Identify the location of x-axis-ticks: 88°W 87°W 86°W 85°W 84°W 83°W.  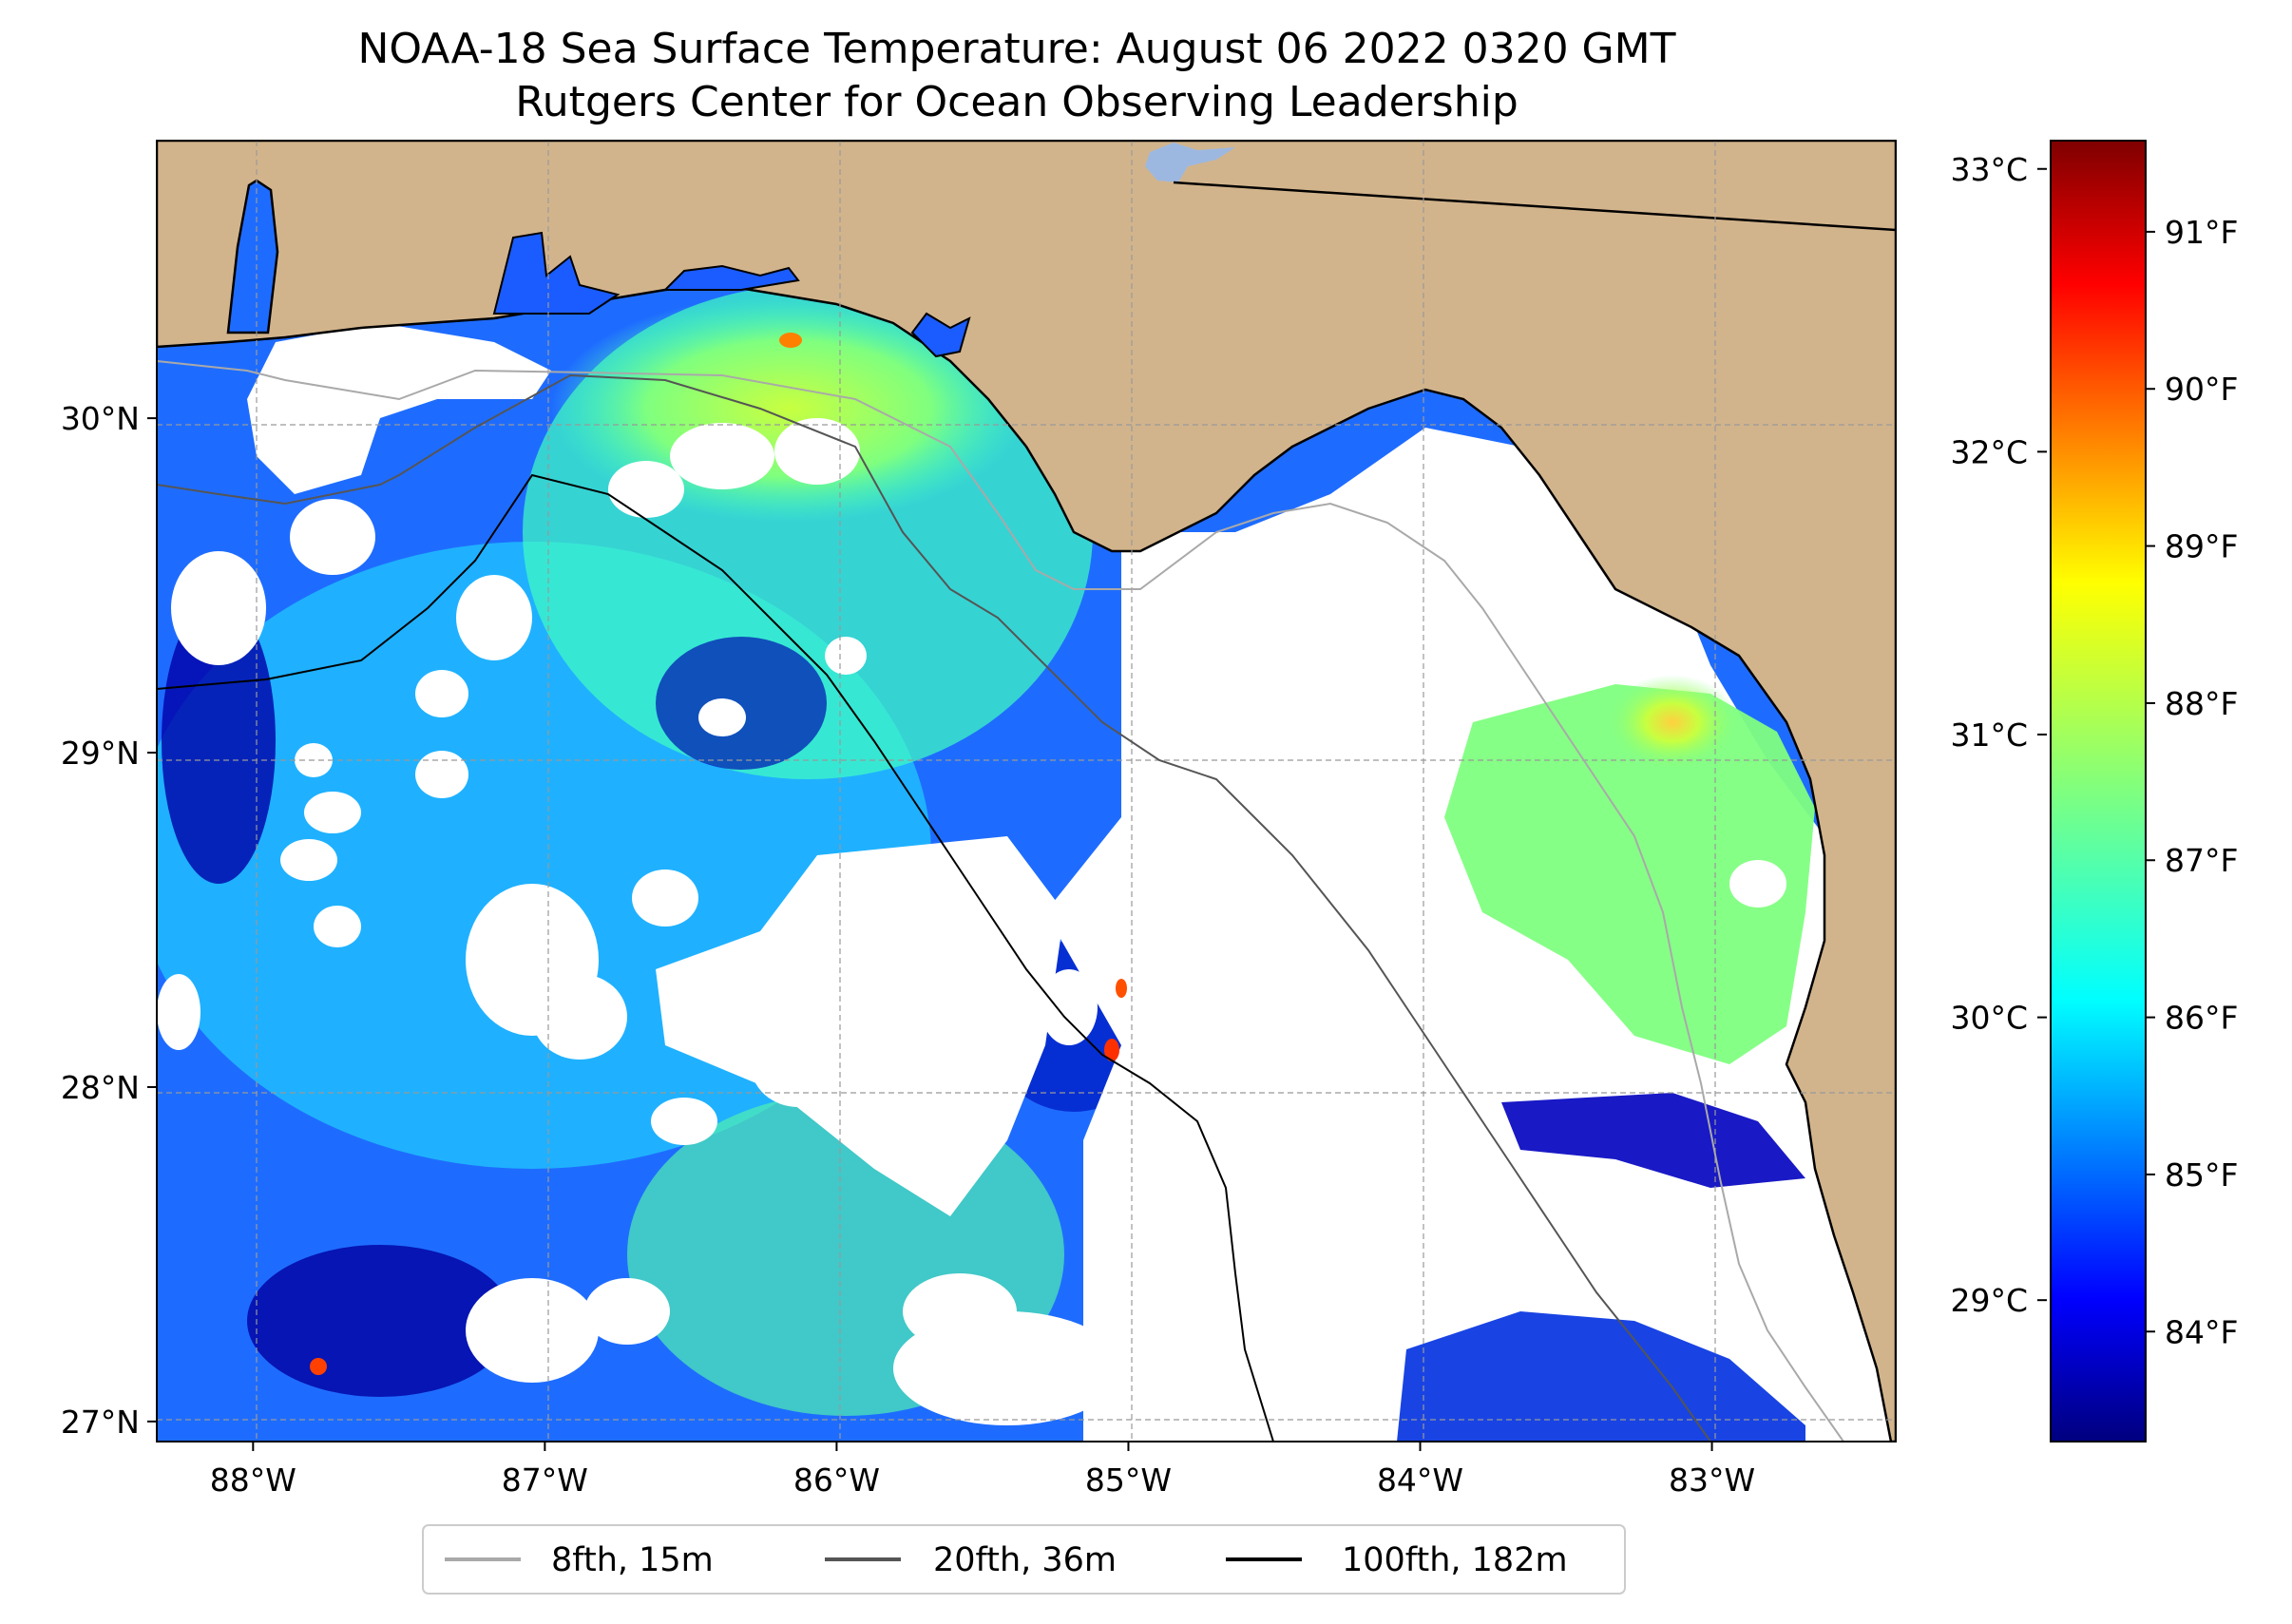
(982, 1470).